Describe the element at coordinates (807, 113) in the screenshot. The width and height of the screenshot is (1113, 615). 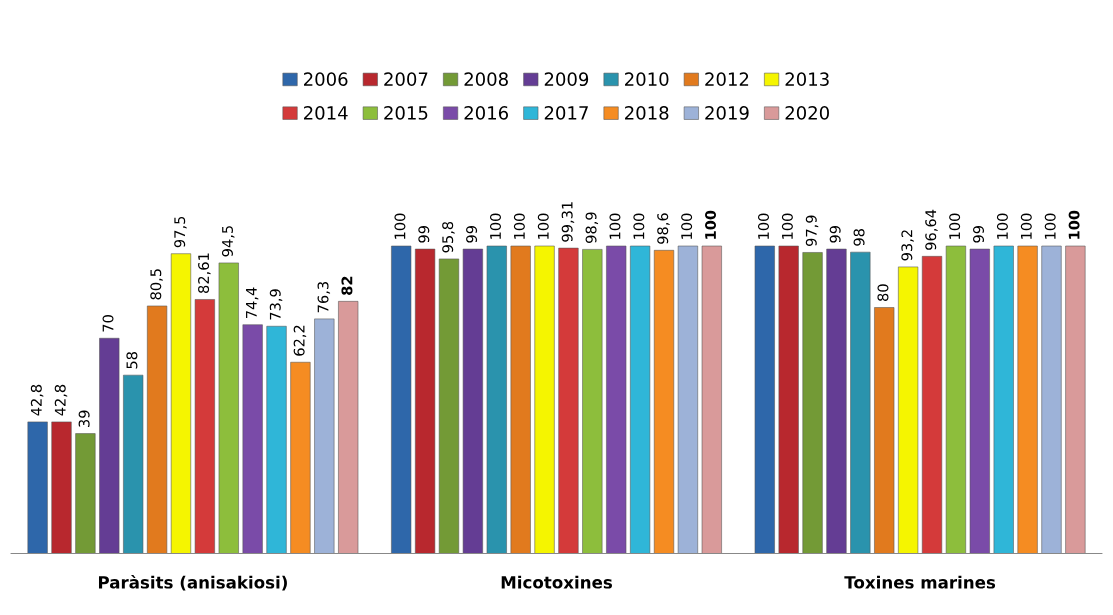
I see `legend-label: 2020` at that location.